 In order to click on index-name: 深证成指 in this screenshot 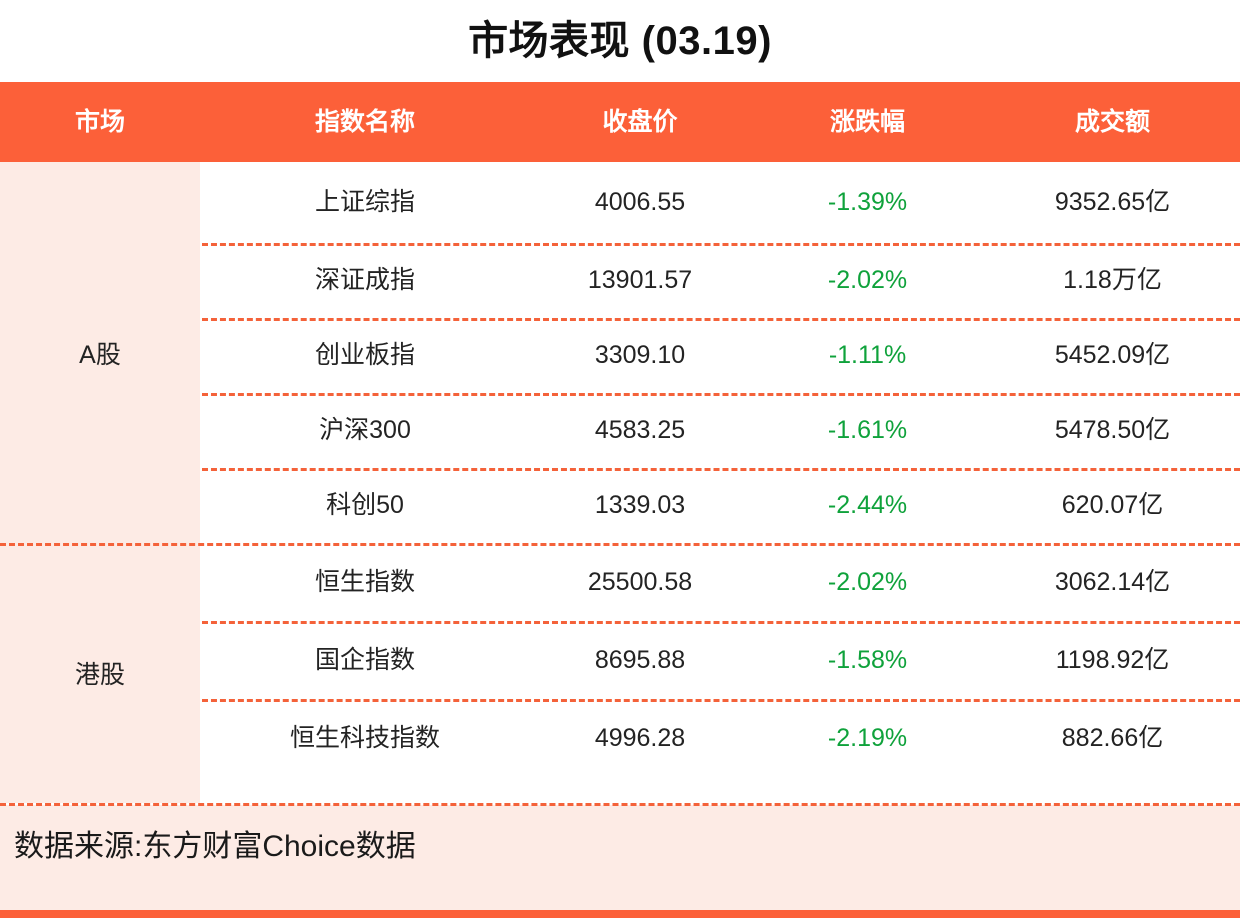, I will do `click(364, 280)`.